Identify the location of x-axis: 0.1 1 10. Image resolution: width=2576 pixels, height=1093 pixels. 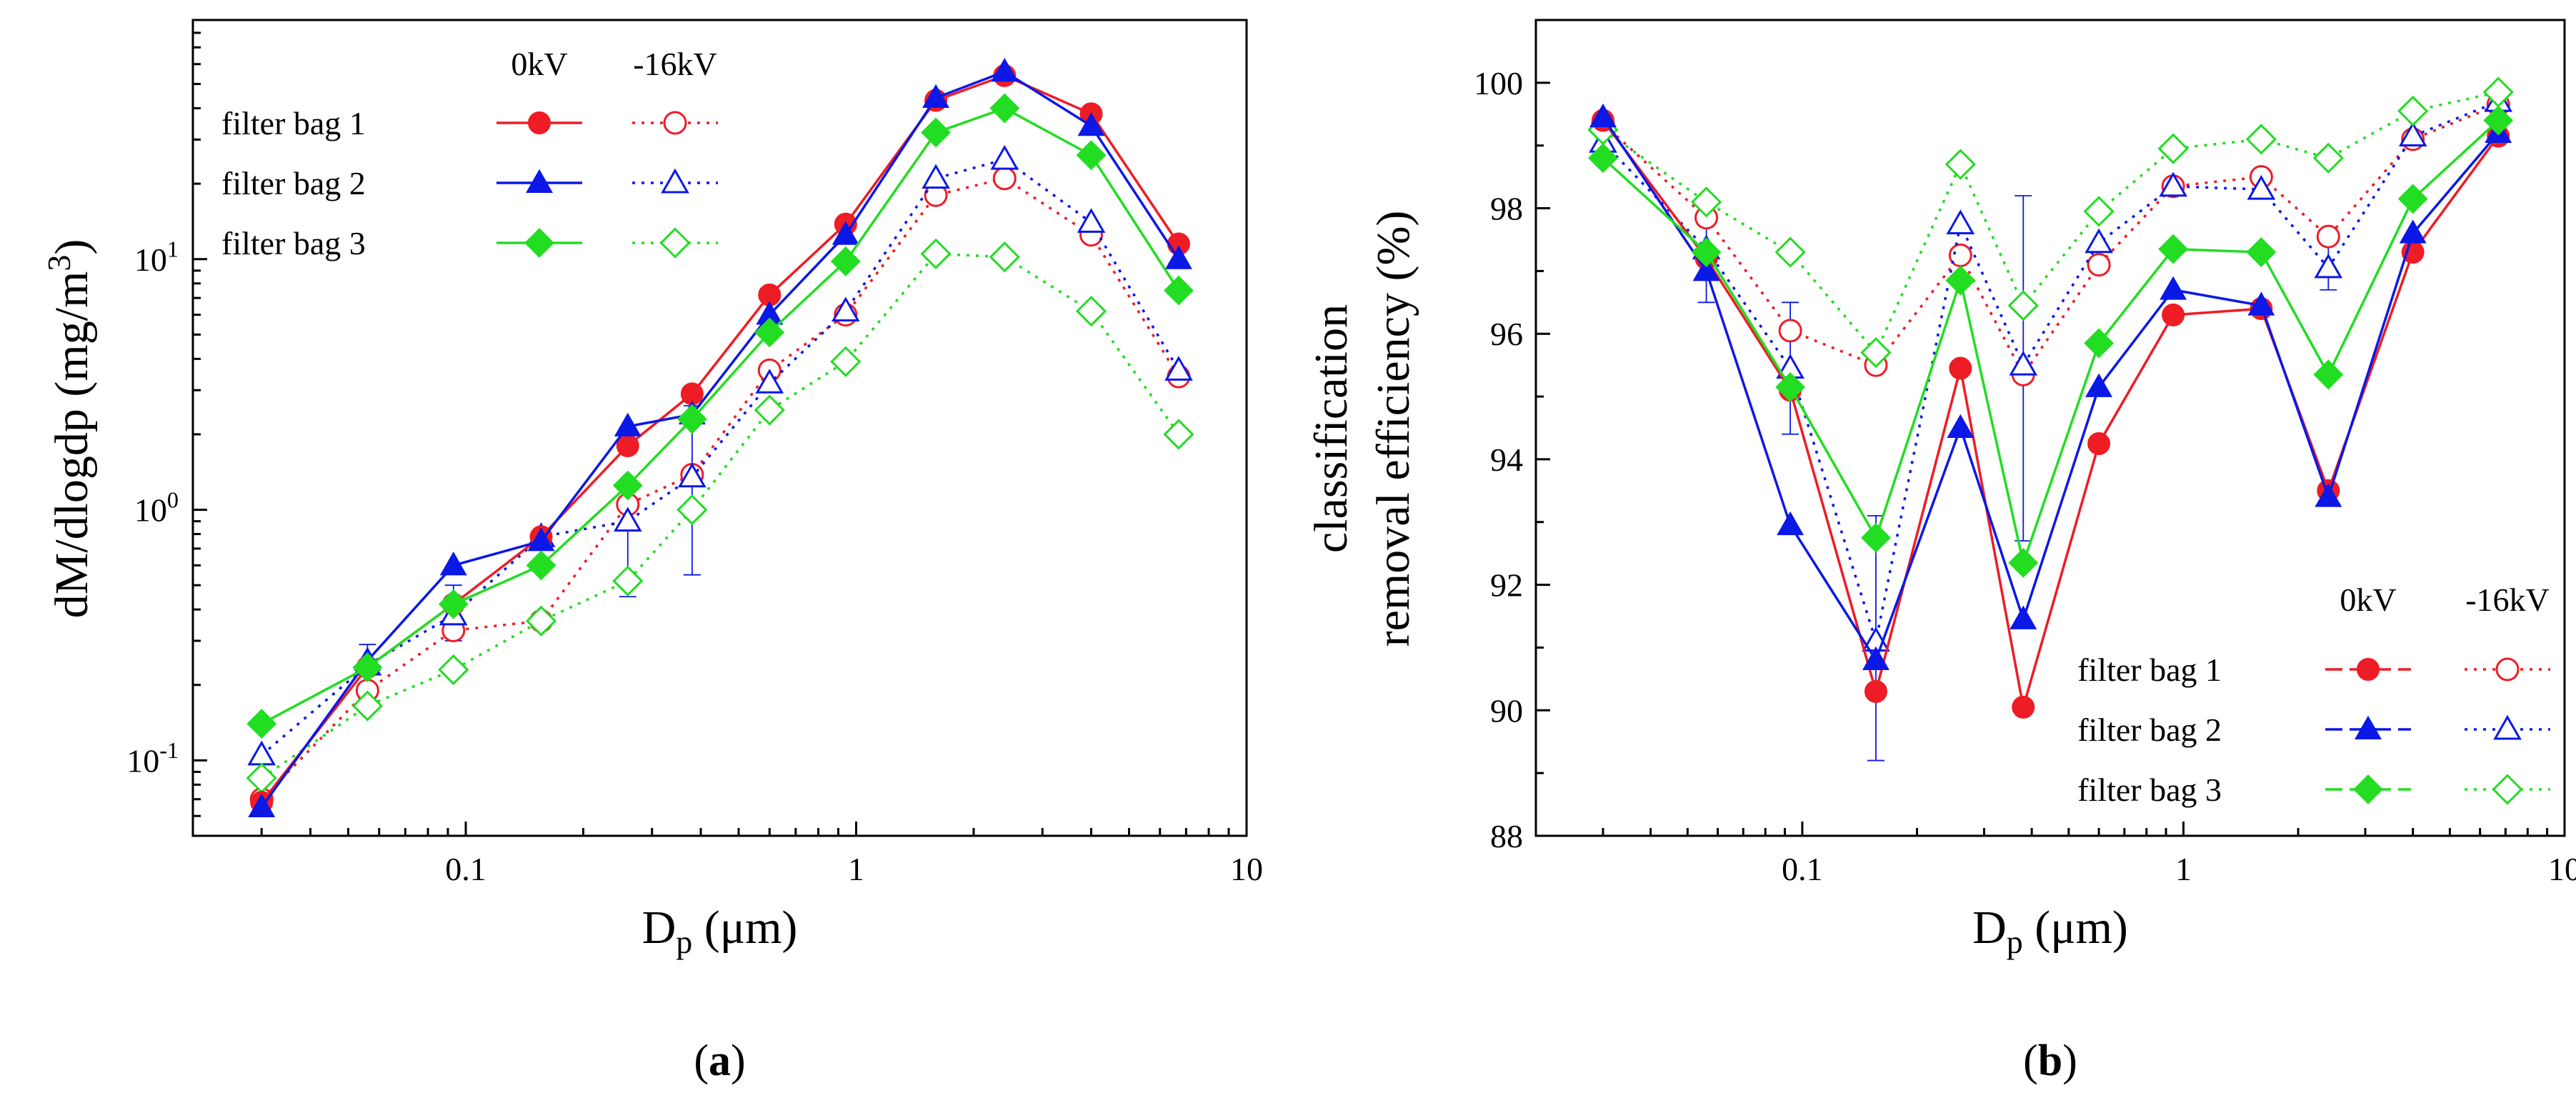
(727, 854).